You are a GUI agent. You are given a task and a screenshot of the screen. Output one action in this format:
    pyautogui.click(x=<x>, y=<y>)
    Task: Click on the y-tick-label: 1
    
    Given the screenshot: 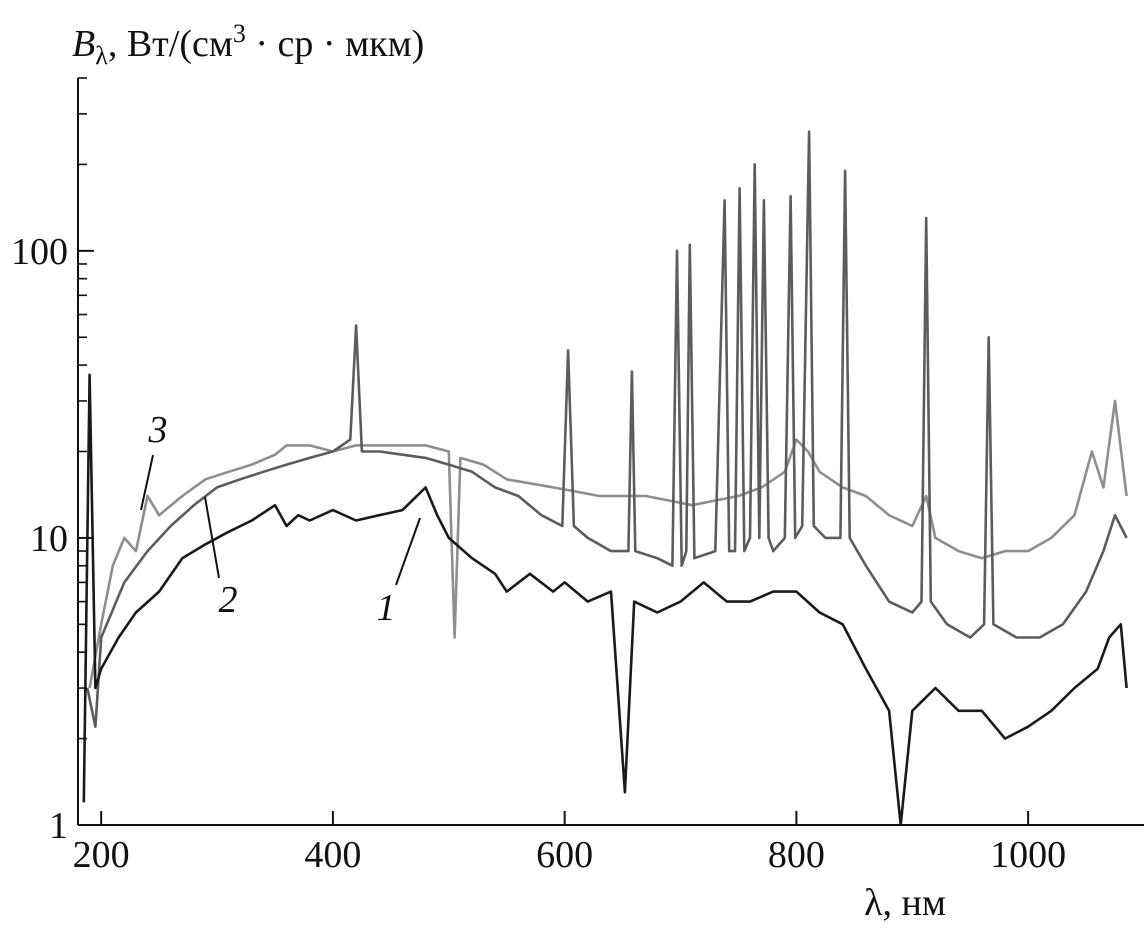 What is the action you would take?
    pyautogui.click(x=58, y=826)
    